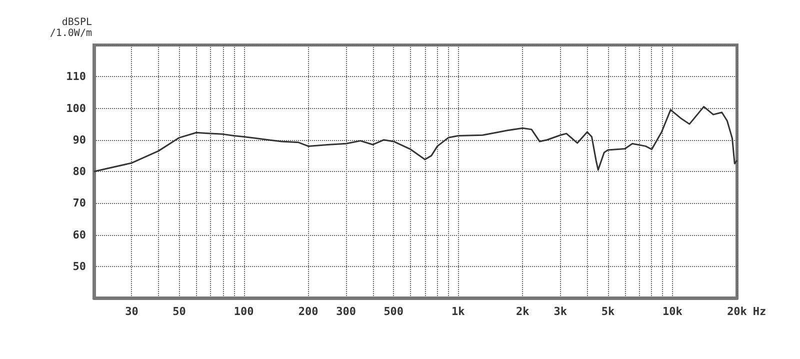 The image size is (800, 359). I want to click on x-tick-label: 5k, so click(608, 311).